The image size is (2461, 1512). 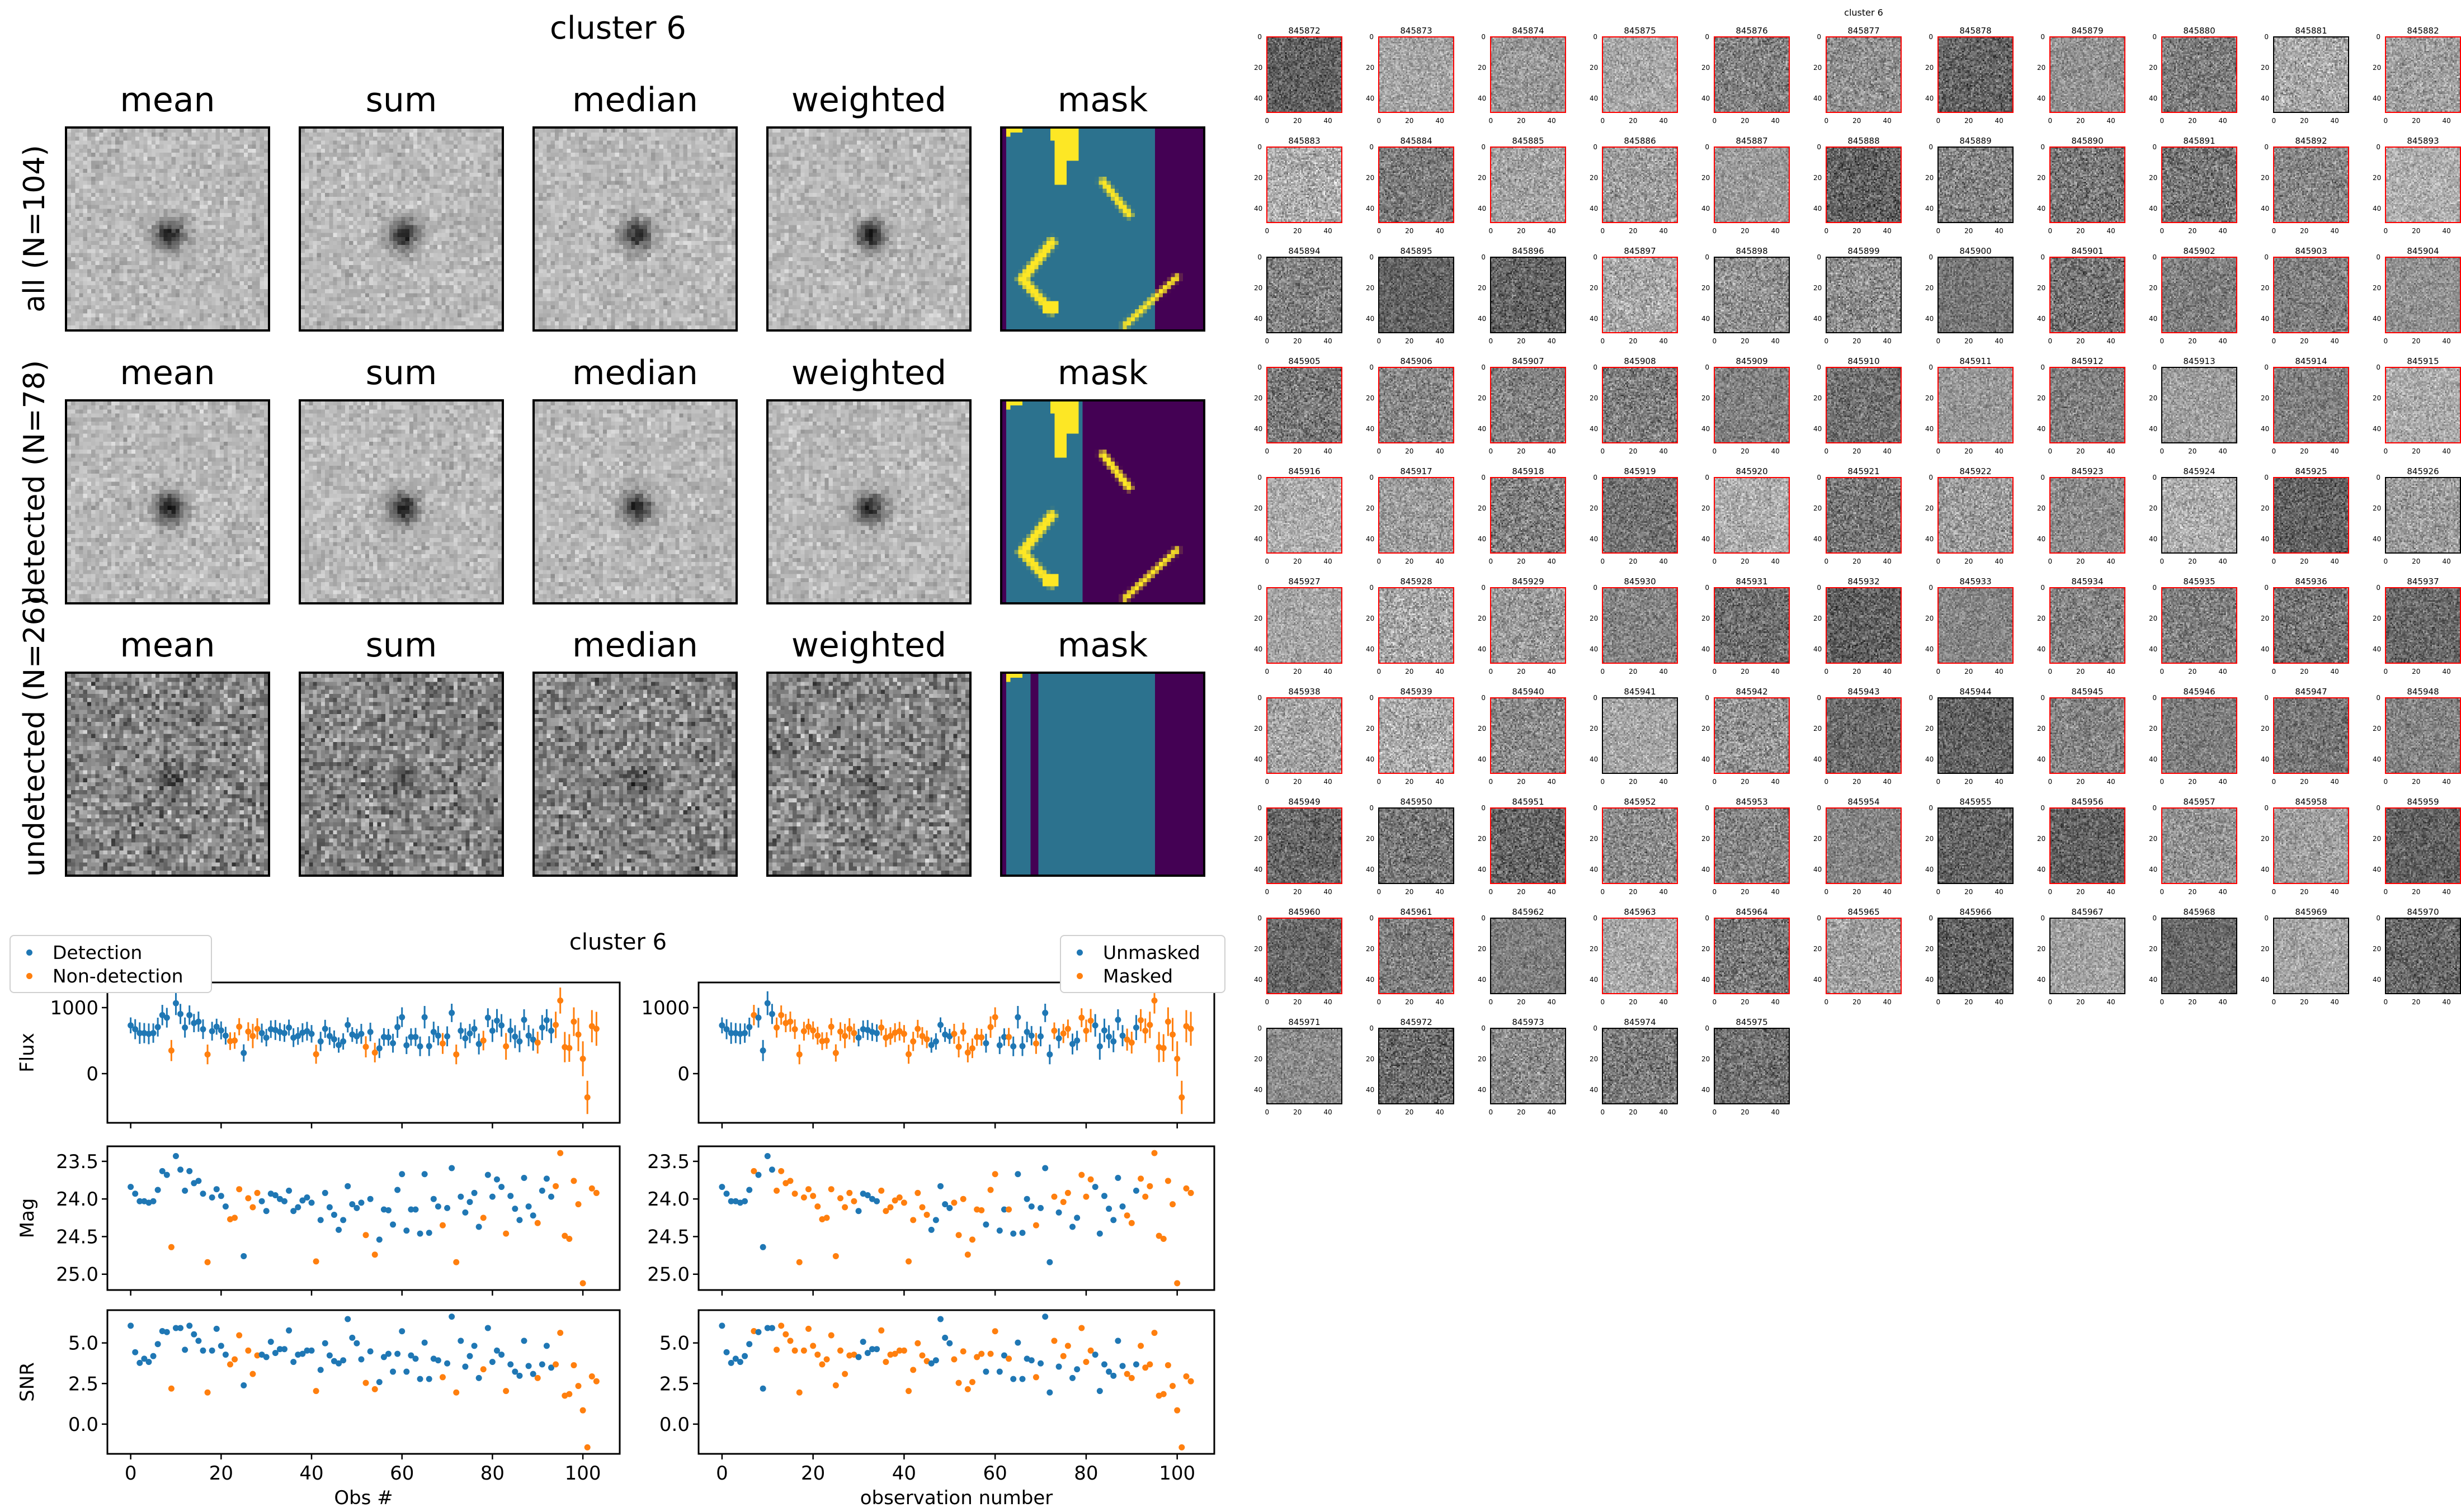 I want to click on column-title-weighted: weighted, so click(x=869, y=100).